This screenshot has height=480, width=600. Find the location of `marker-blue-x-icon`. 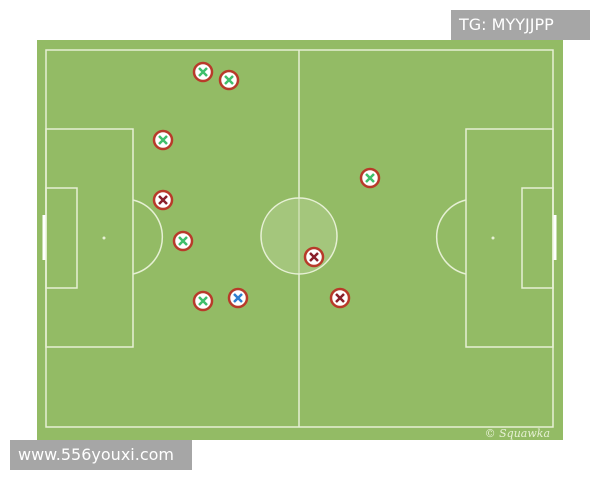

marker-blue-x-icon is located at coordinates (238, 298).